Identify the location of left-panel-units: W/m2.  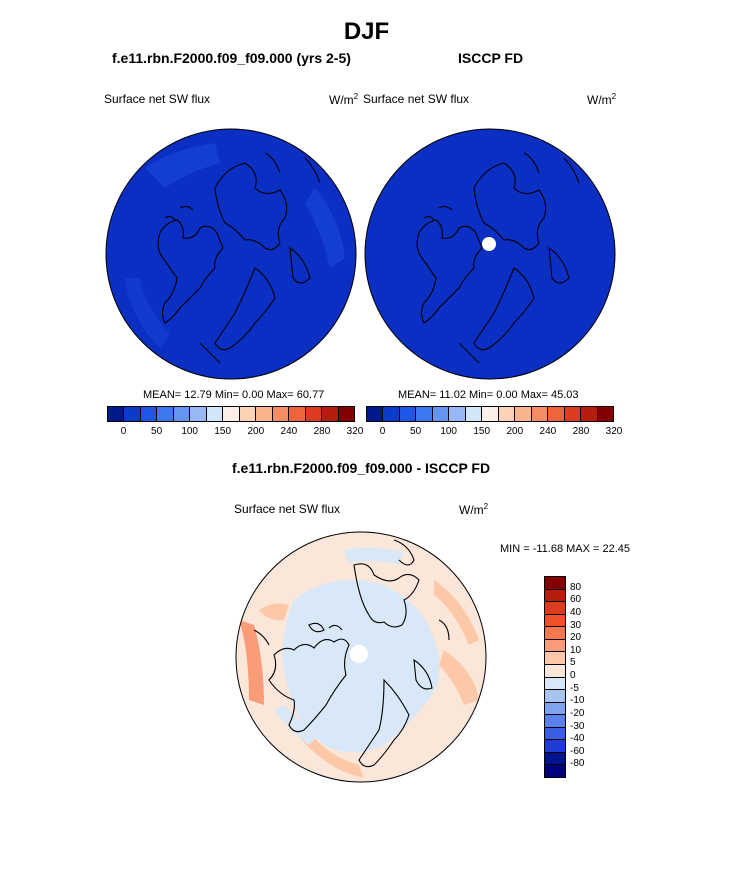
(344, 99).